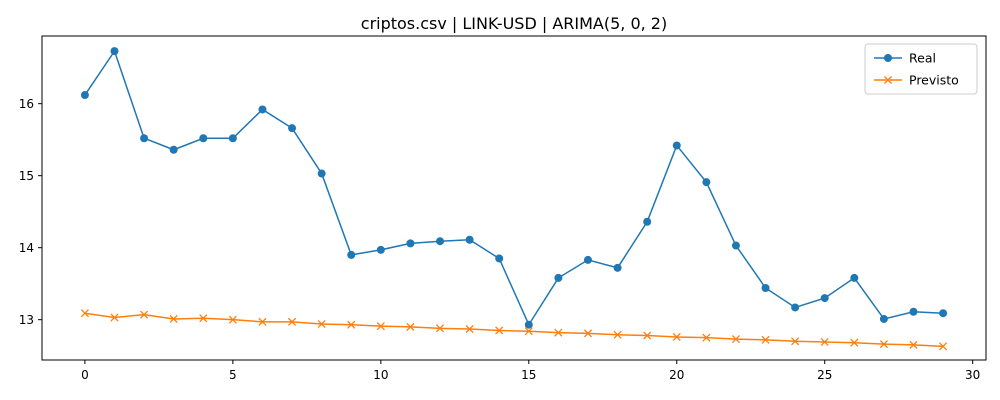 The image size is (1000, 400). Describe the element at coordinates (514, 23) in the screenshot. I see `chart-title: criptos.csv | LINK-USD | ARIMA(5, 0, 2)` at that location.